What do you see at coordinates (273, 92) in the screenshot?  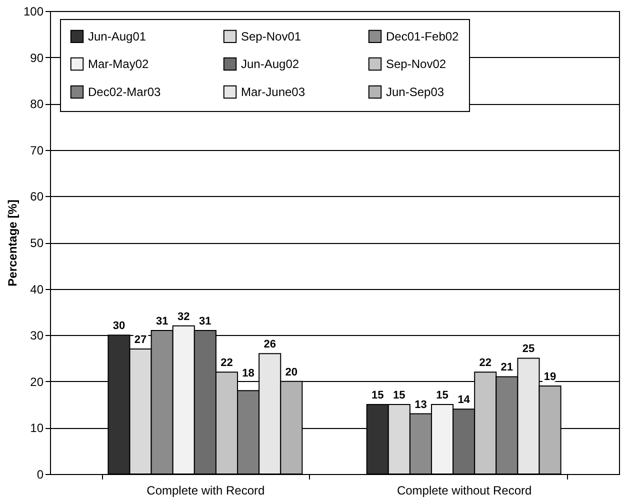 I see `legend-label: Mar-June03` at bounding box center [273, 92].